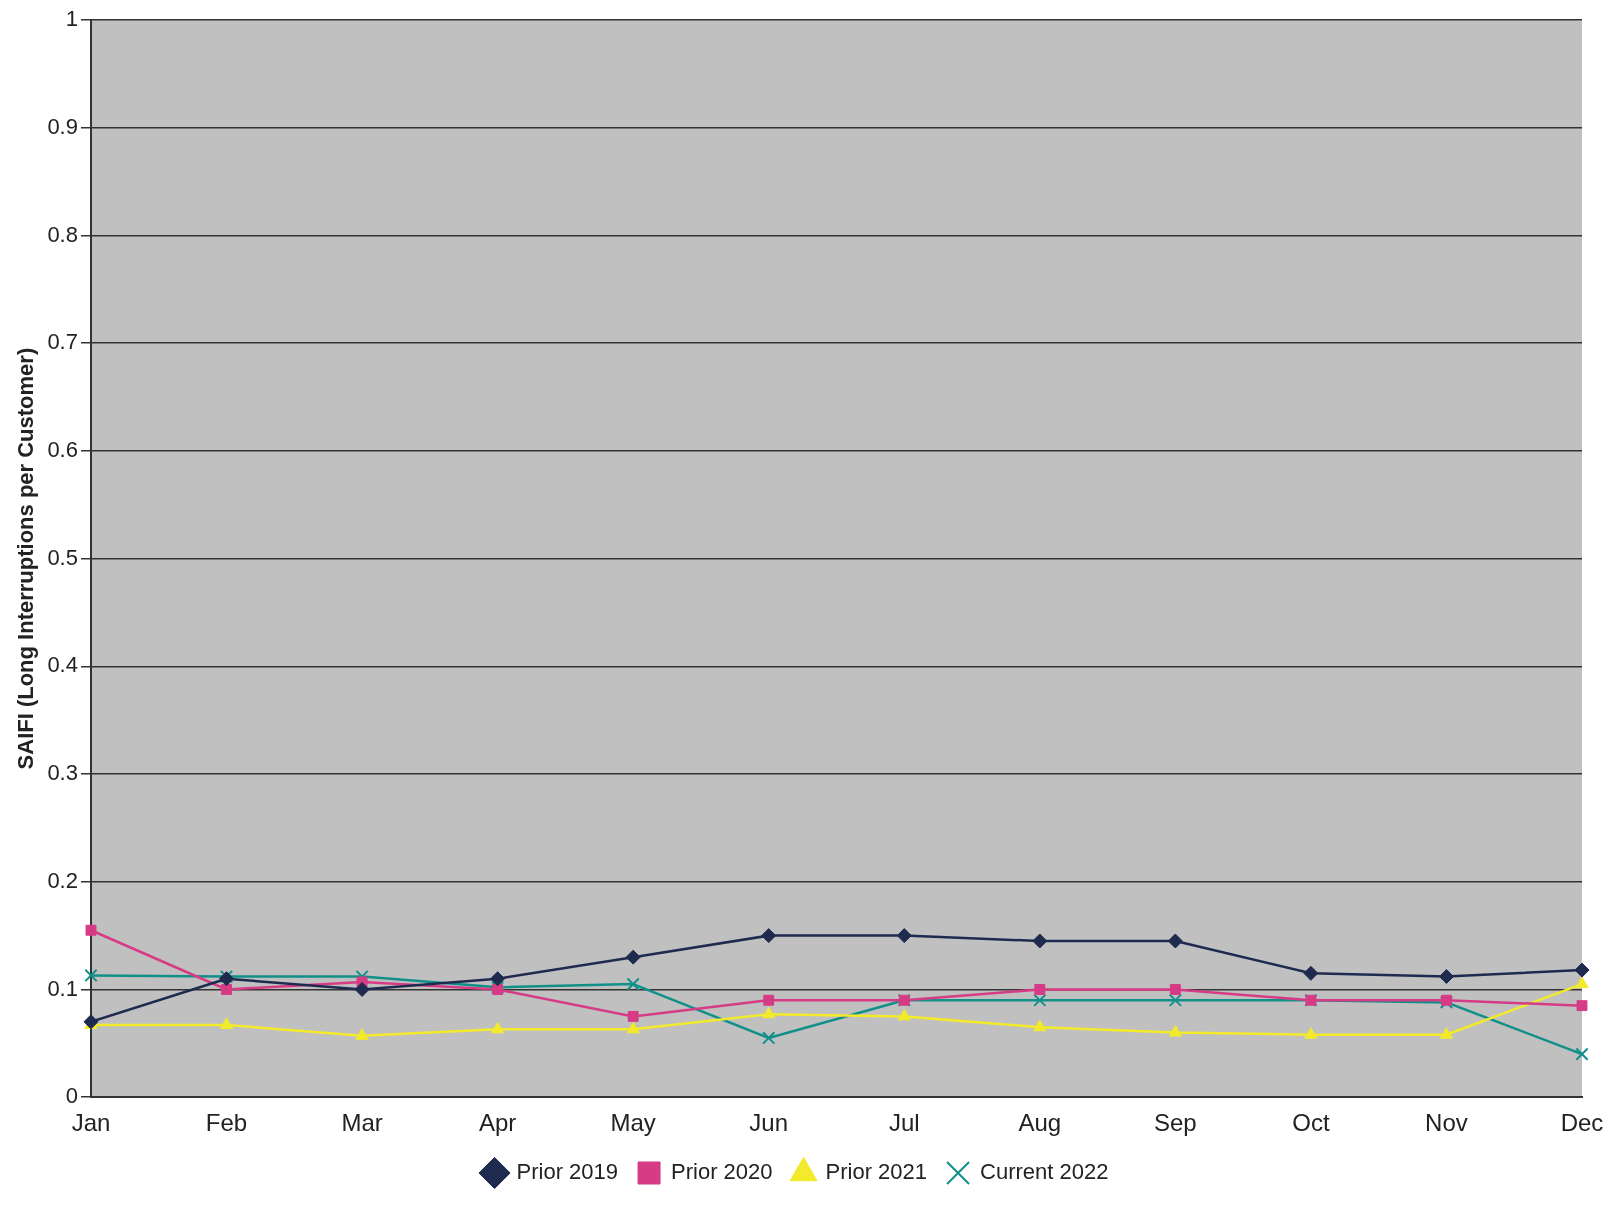  What do you see at coordinates (226, 1123) in the screenshot?
I see `x-tick-label: Feb` at bounding box center [226, 1123].